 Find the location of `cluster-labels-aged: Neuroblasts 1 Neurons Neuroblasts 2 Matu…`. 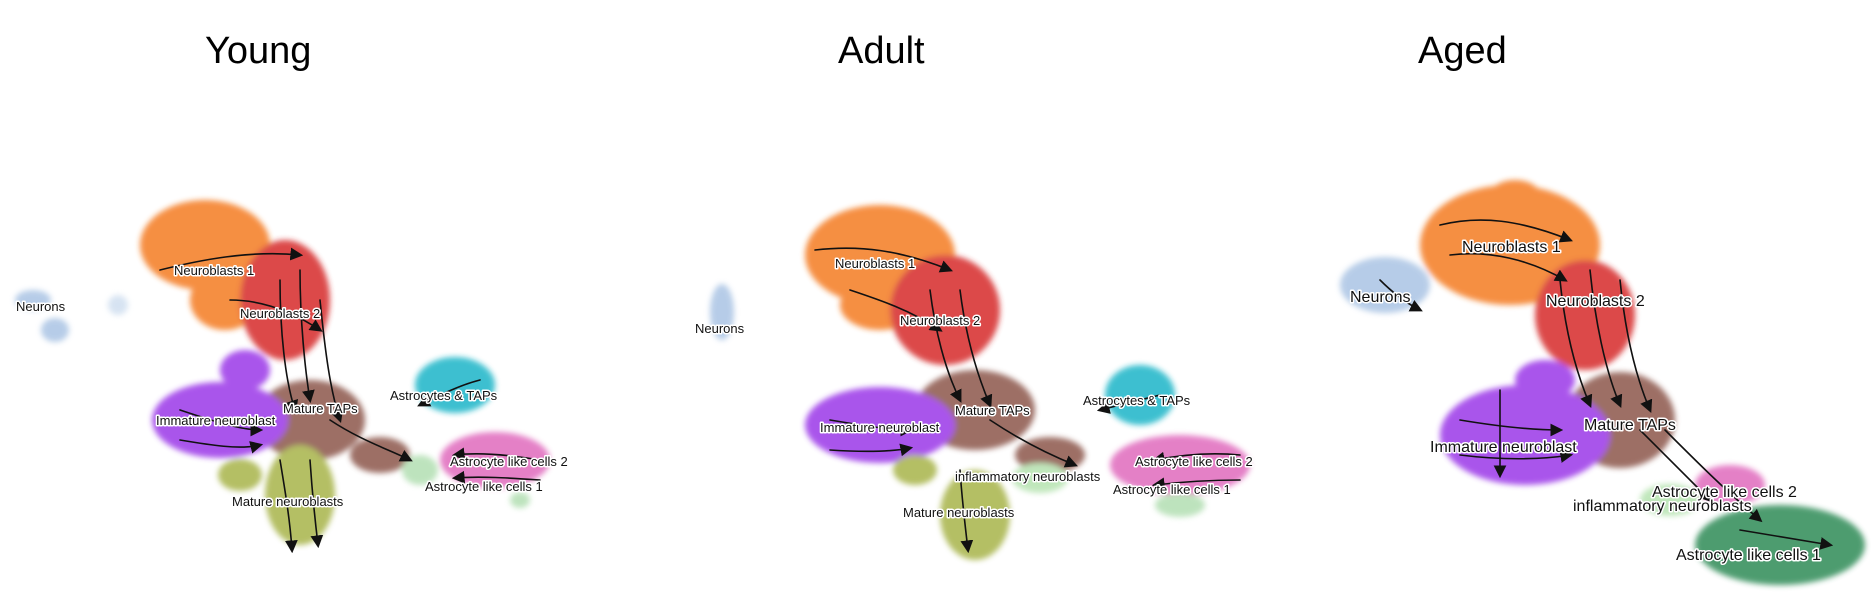

cluster-labels-aged: Neuroblasts 1 Neurons Neuroblasts 2 Matu… is located at coordinates (1586, 402).